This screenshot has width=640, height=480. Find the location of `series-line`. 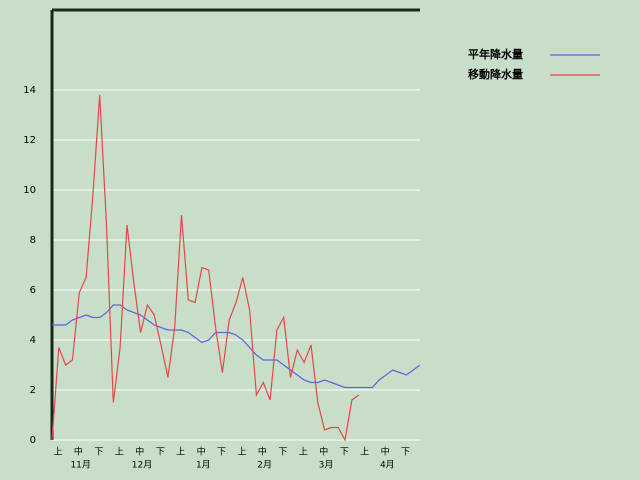

series-line is located at coordinates (236, 346).